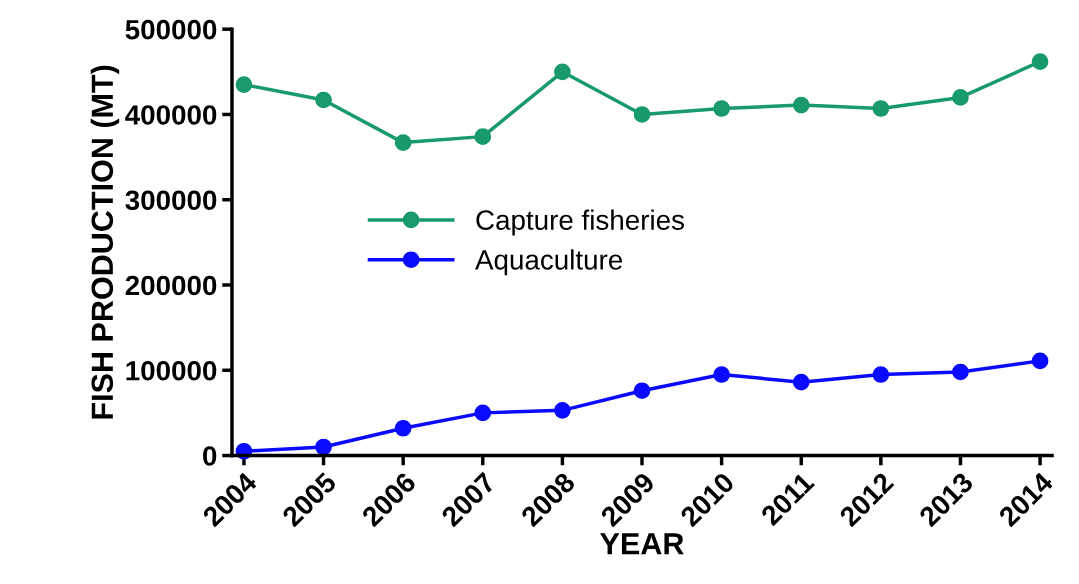 This screenshot has height=584, width=1079. I want to click on y-axis-title: FISH PRODUCTION (MT), so click(105, 242).